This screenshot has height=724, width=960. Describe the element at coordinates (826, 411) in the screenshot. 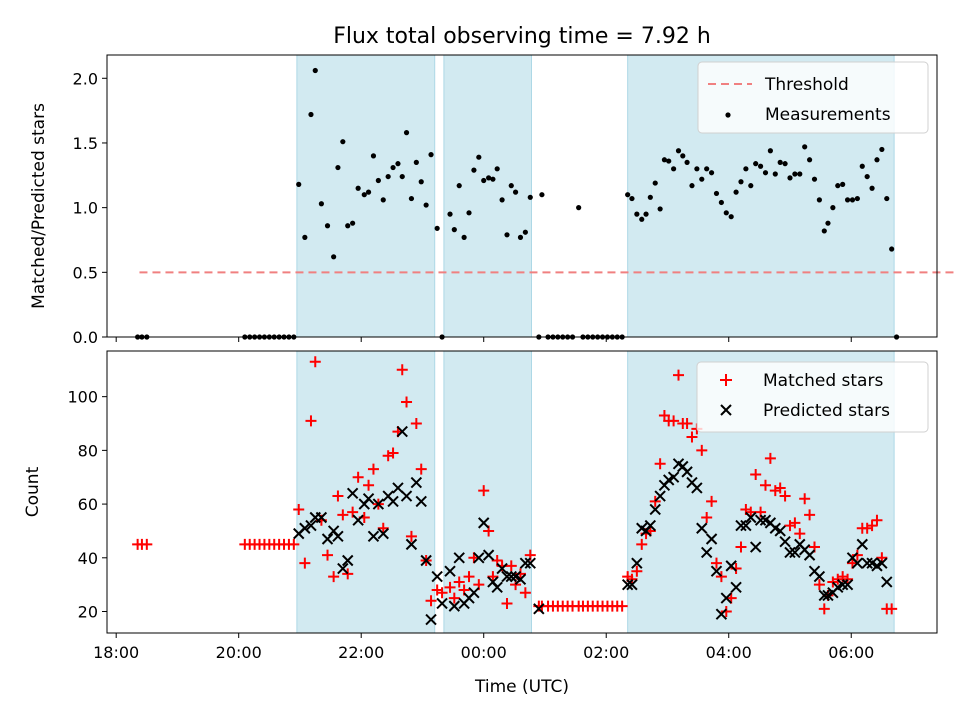

I see `legend-predicted-label: Predicted stars` at that location.